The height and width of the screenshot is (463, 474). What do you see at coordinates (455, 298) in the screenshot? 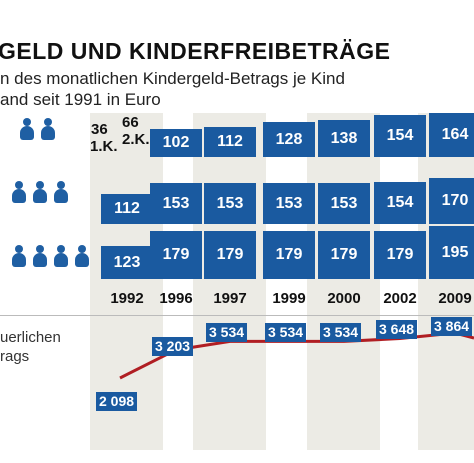
I see `year-label: 2009` at bounding box center [455, 298].